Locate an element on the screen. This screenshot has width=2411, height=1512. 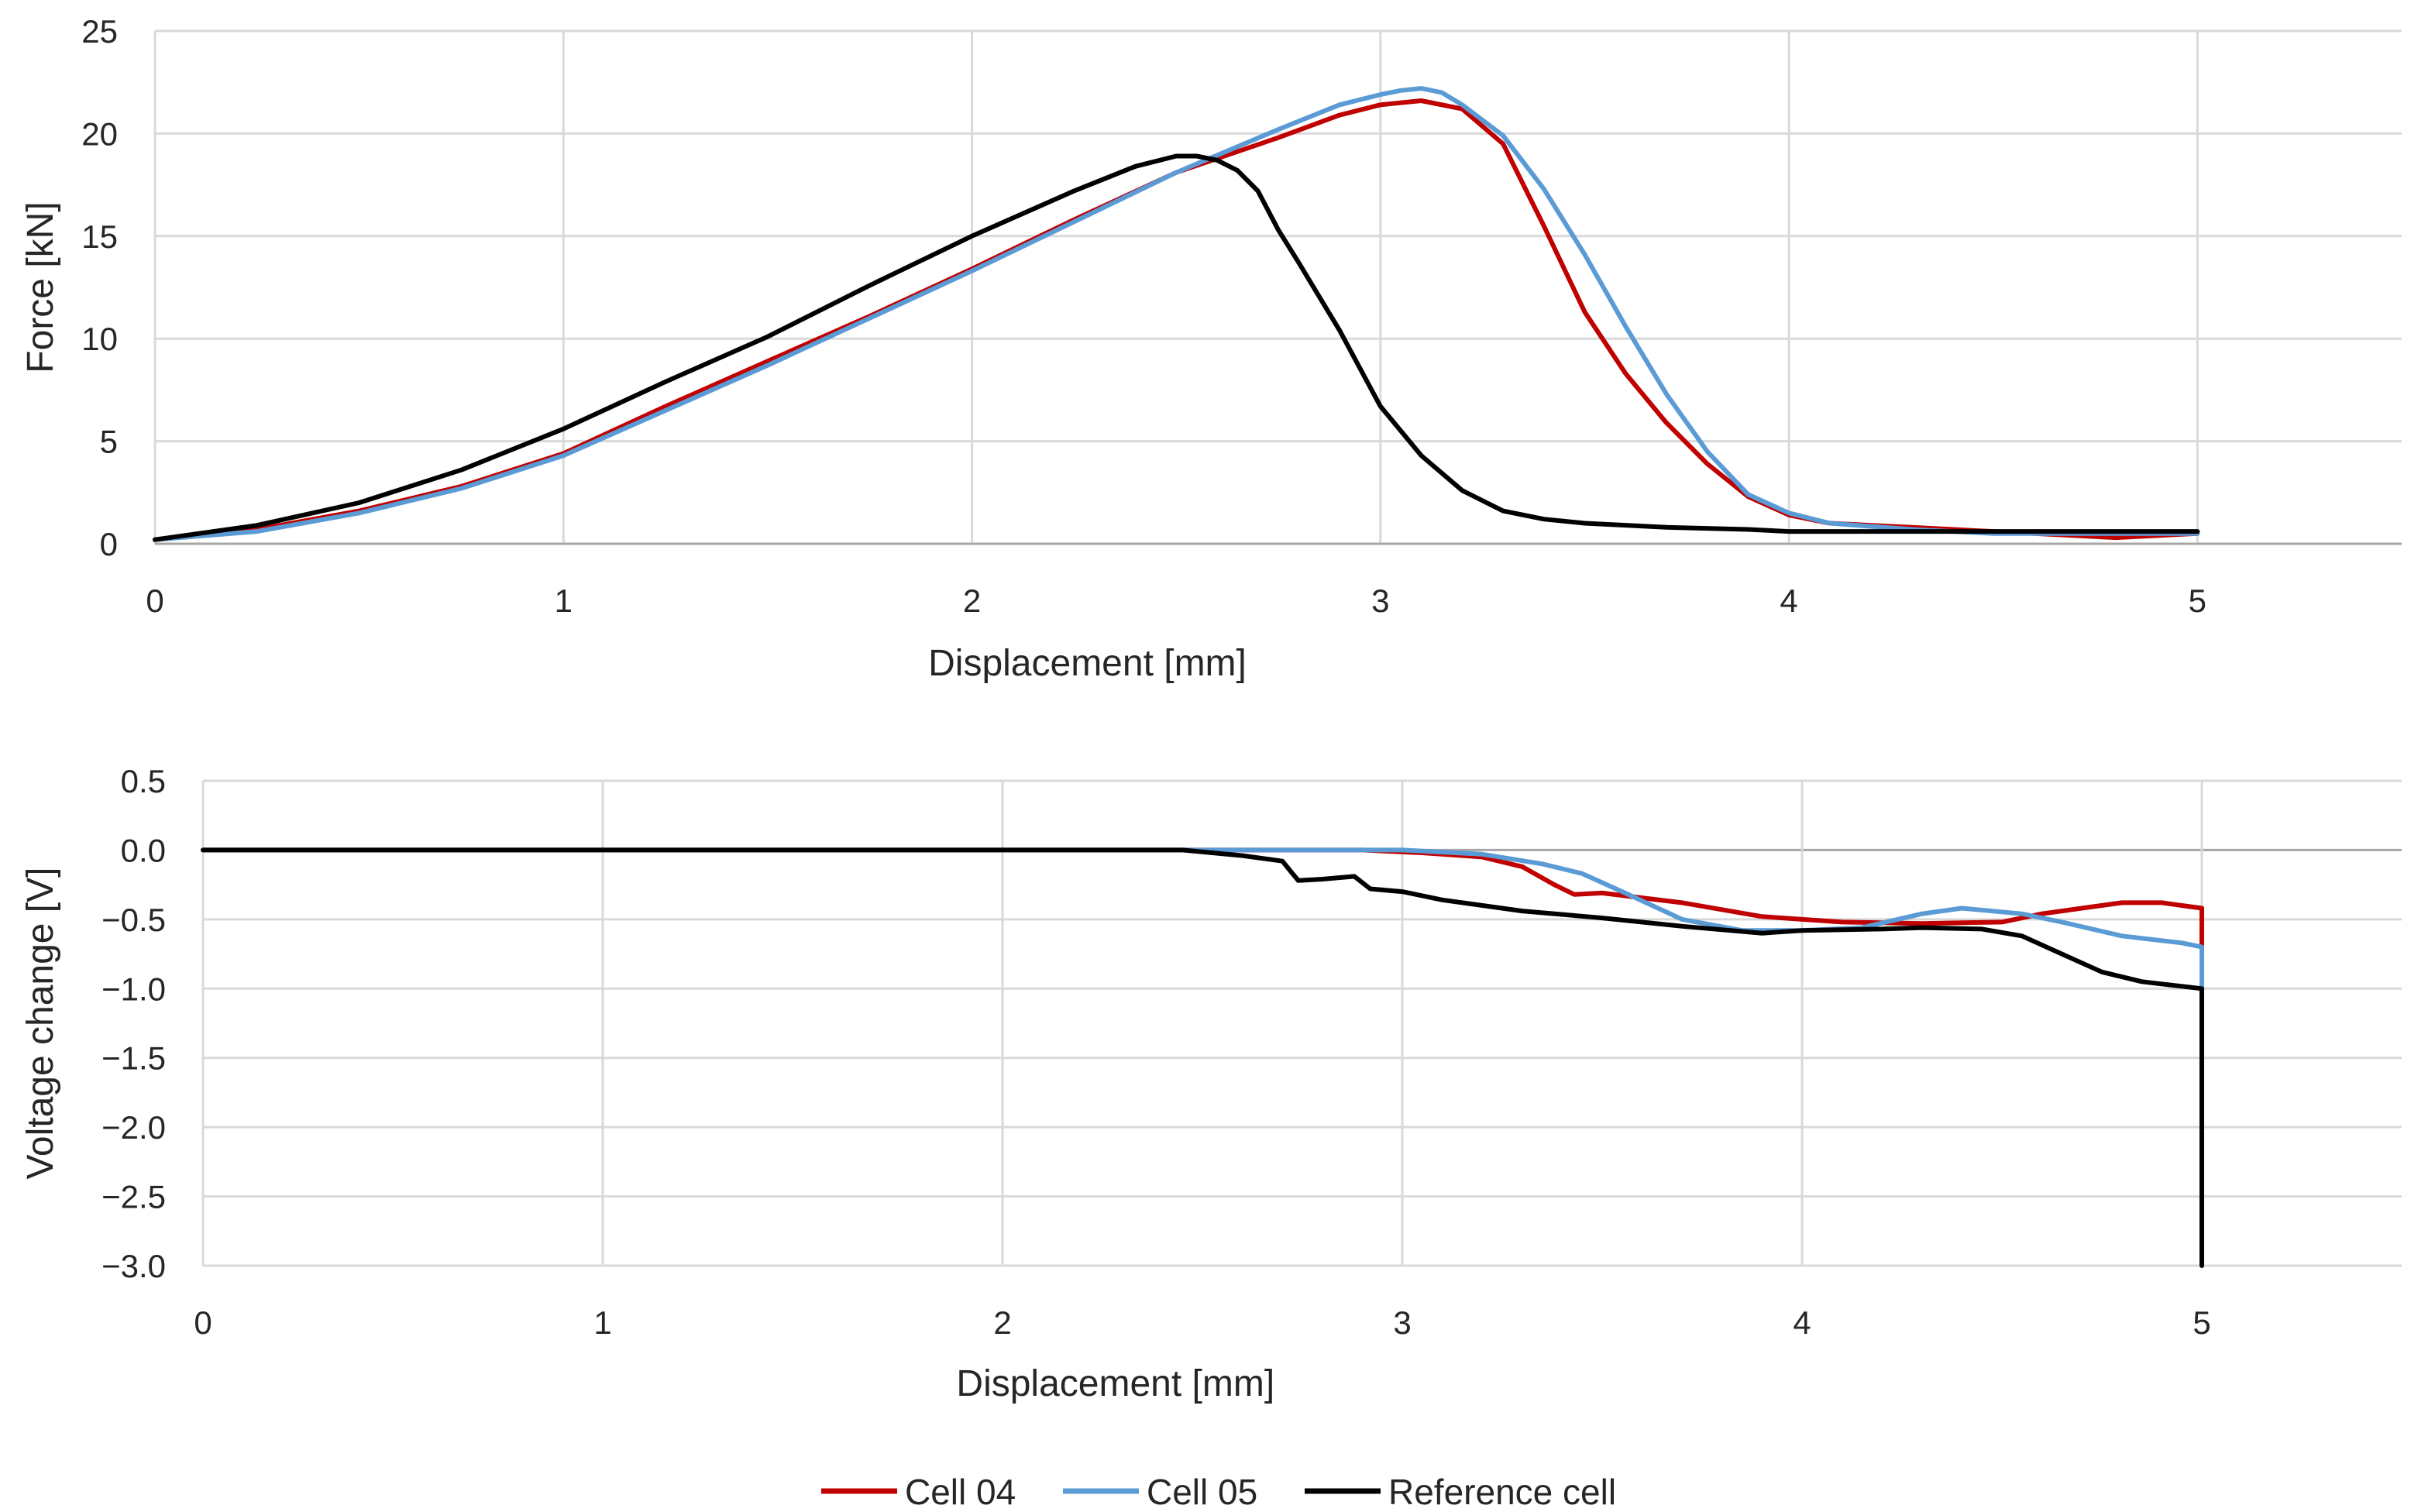
voltage-chart-y-tick-label: −1.5 is located at coordinates (133, 1058).